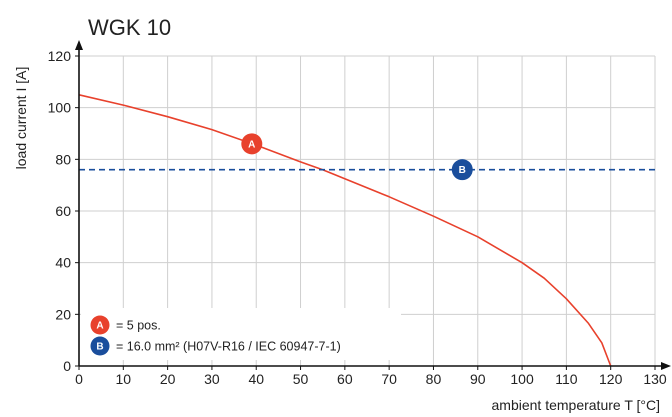 This screenshot has height=417, width=672. What do you see at coordinates (478, 379) in the screenshot?
I see `x-tick-label: 90` at bounding box center [478, 379].